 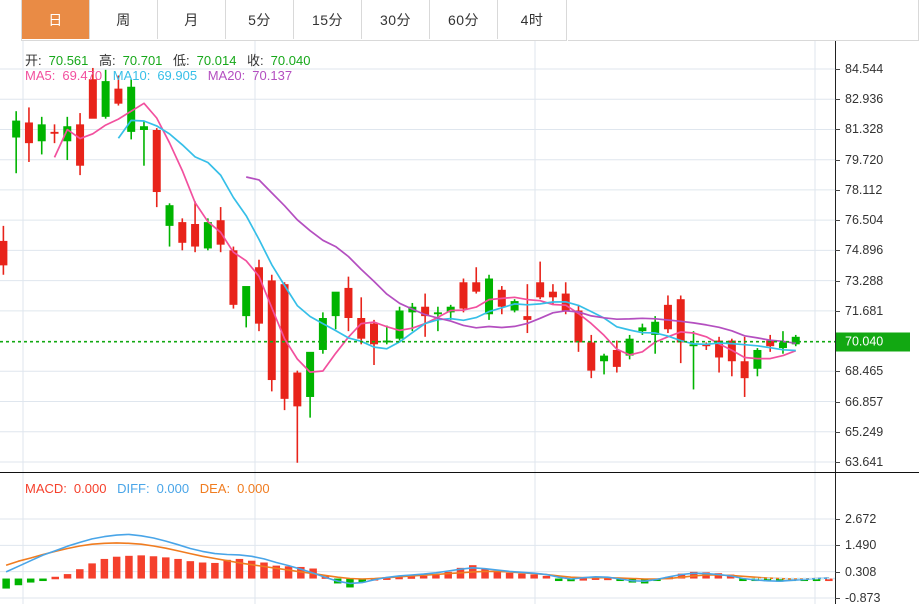 I want to click on tab-3: 5分, so click(x=260, y=19).